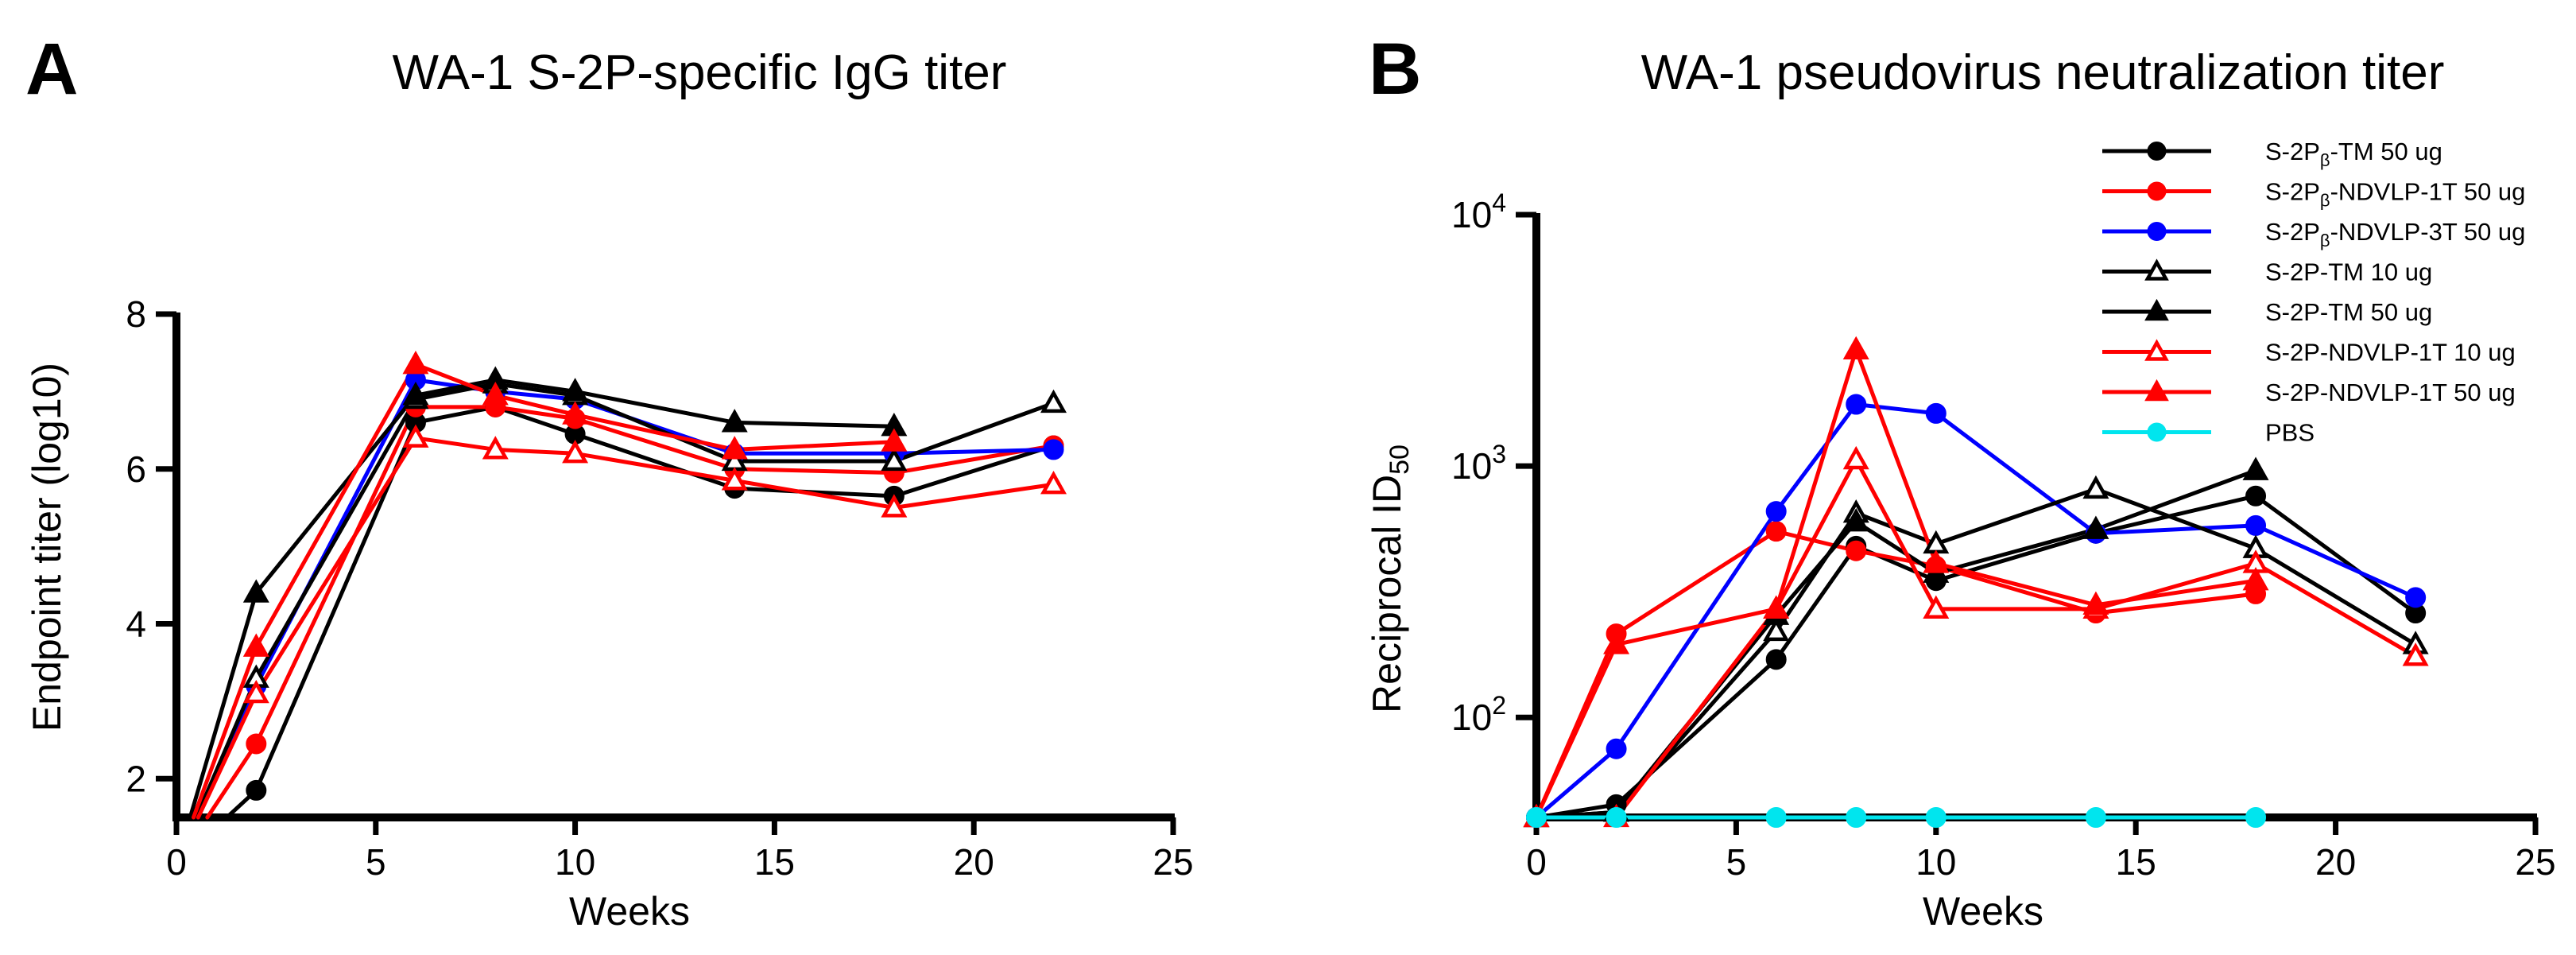 The image size is (2576, 955). Describe the element at coordinates (376, 862) in the screenshot. I see `panel-a-x-tick-label: 5` at that location.